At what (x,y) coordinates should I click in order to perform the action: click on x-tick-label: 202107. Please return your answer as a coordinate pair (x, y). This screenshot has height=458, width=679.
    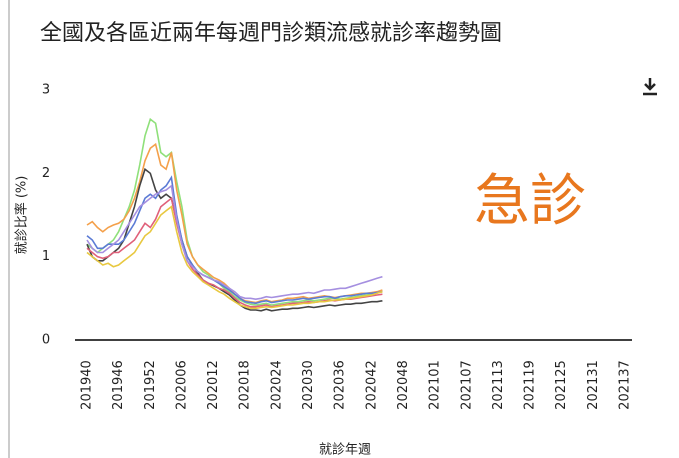
    Looking at the image, I should click on (466, 385).